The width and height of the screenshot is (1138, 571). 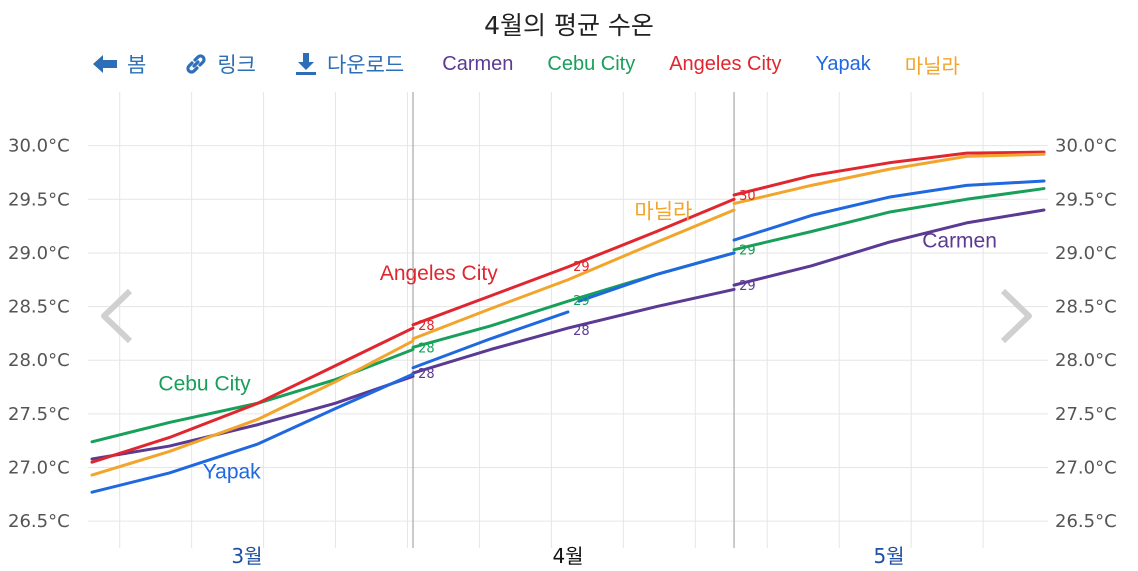 I want to click on download-icon, so click(x=305, y=64).